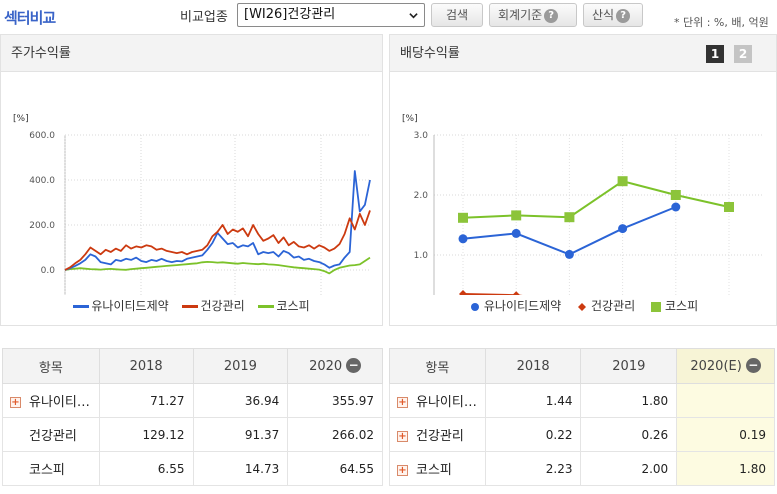  Describe the element at coordinates (204, 17) in the screenshot. I see `compare-label: 비교업종` at that location.